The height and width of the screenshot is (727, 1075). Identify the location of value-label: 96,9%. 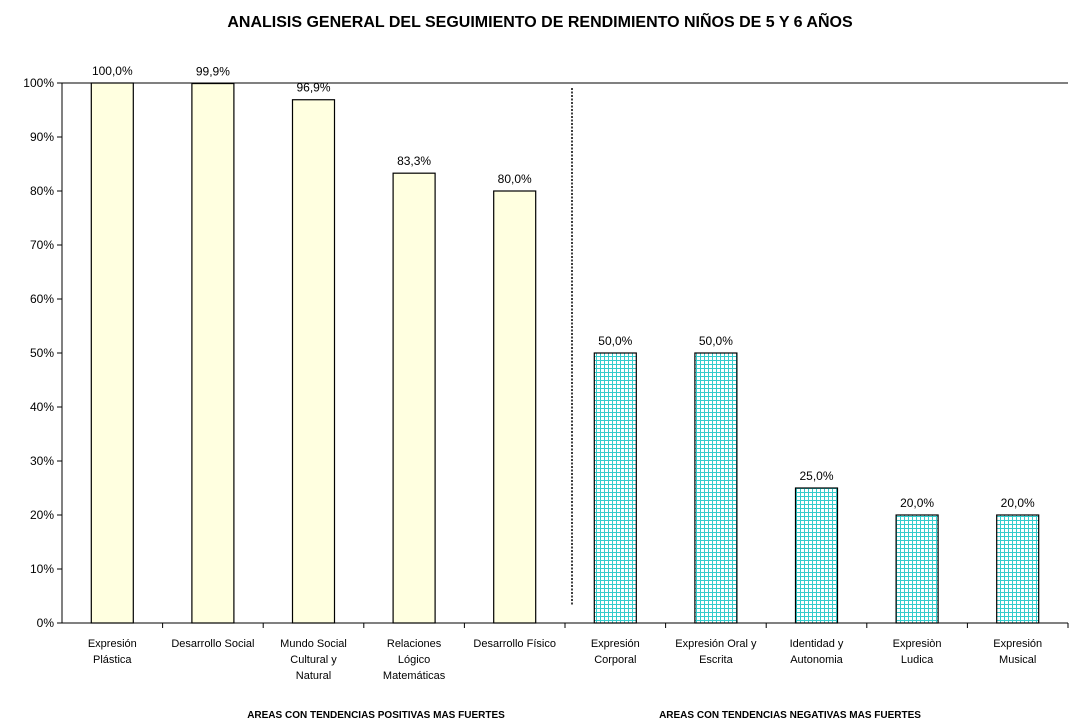
(313, 88).